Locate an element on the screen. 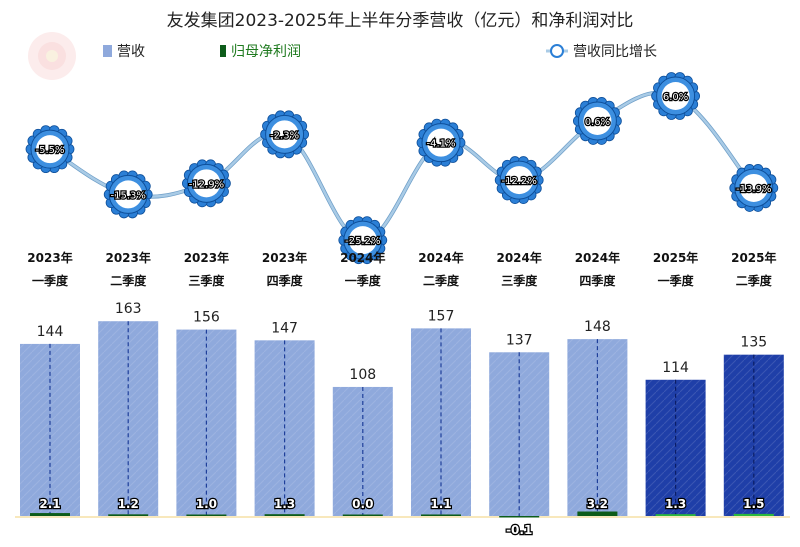 The image size is (800, 547). net-profit-value-label: 2.1 is located at coordinates (49, 504).